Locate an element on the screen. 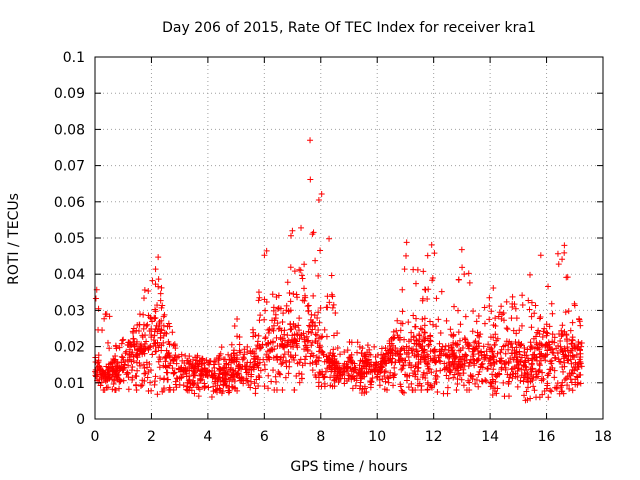 This screenshot has height=480, width=640. y-tick-label: 0.07 is located at coordinates (69, 167).